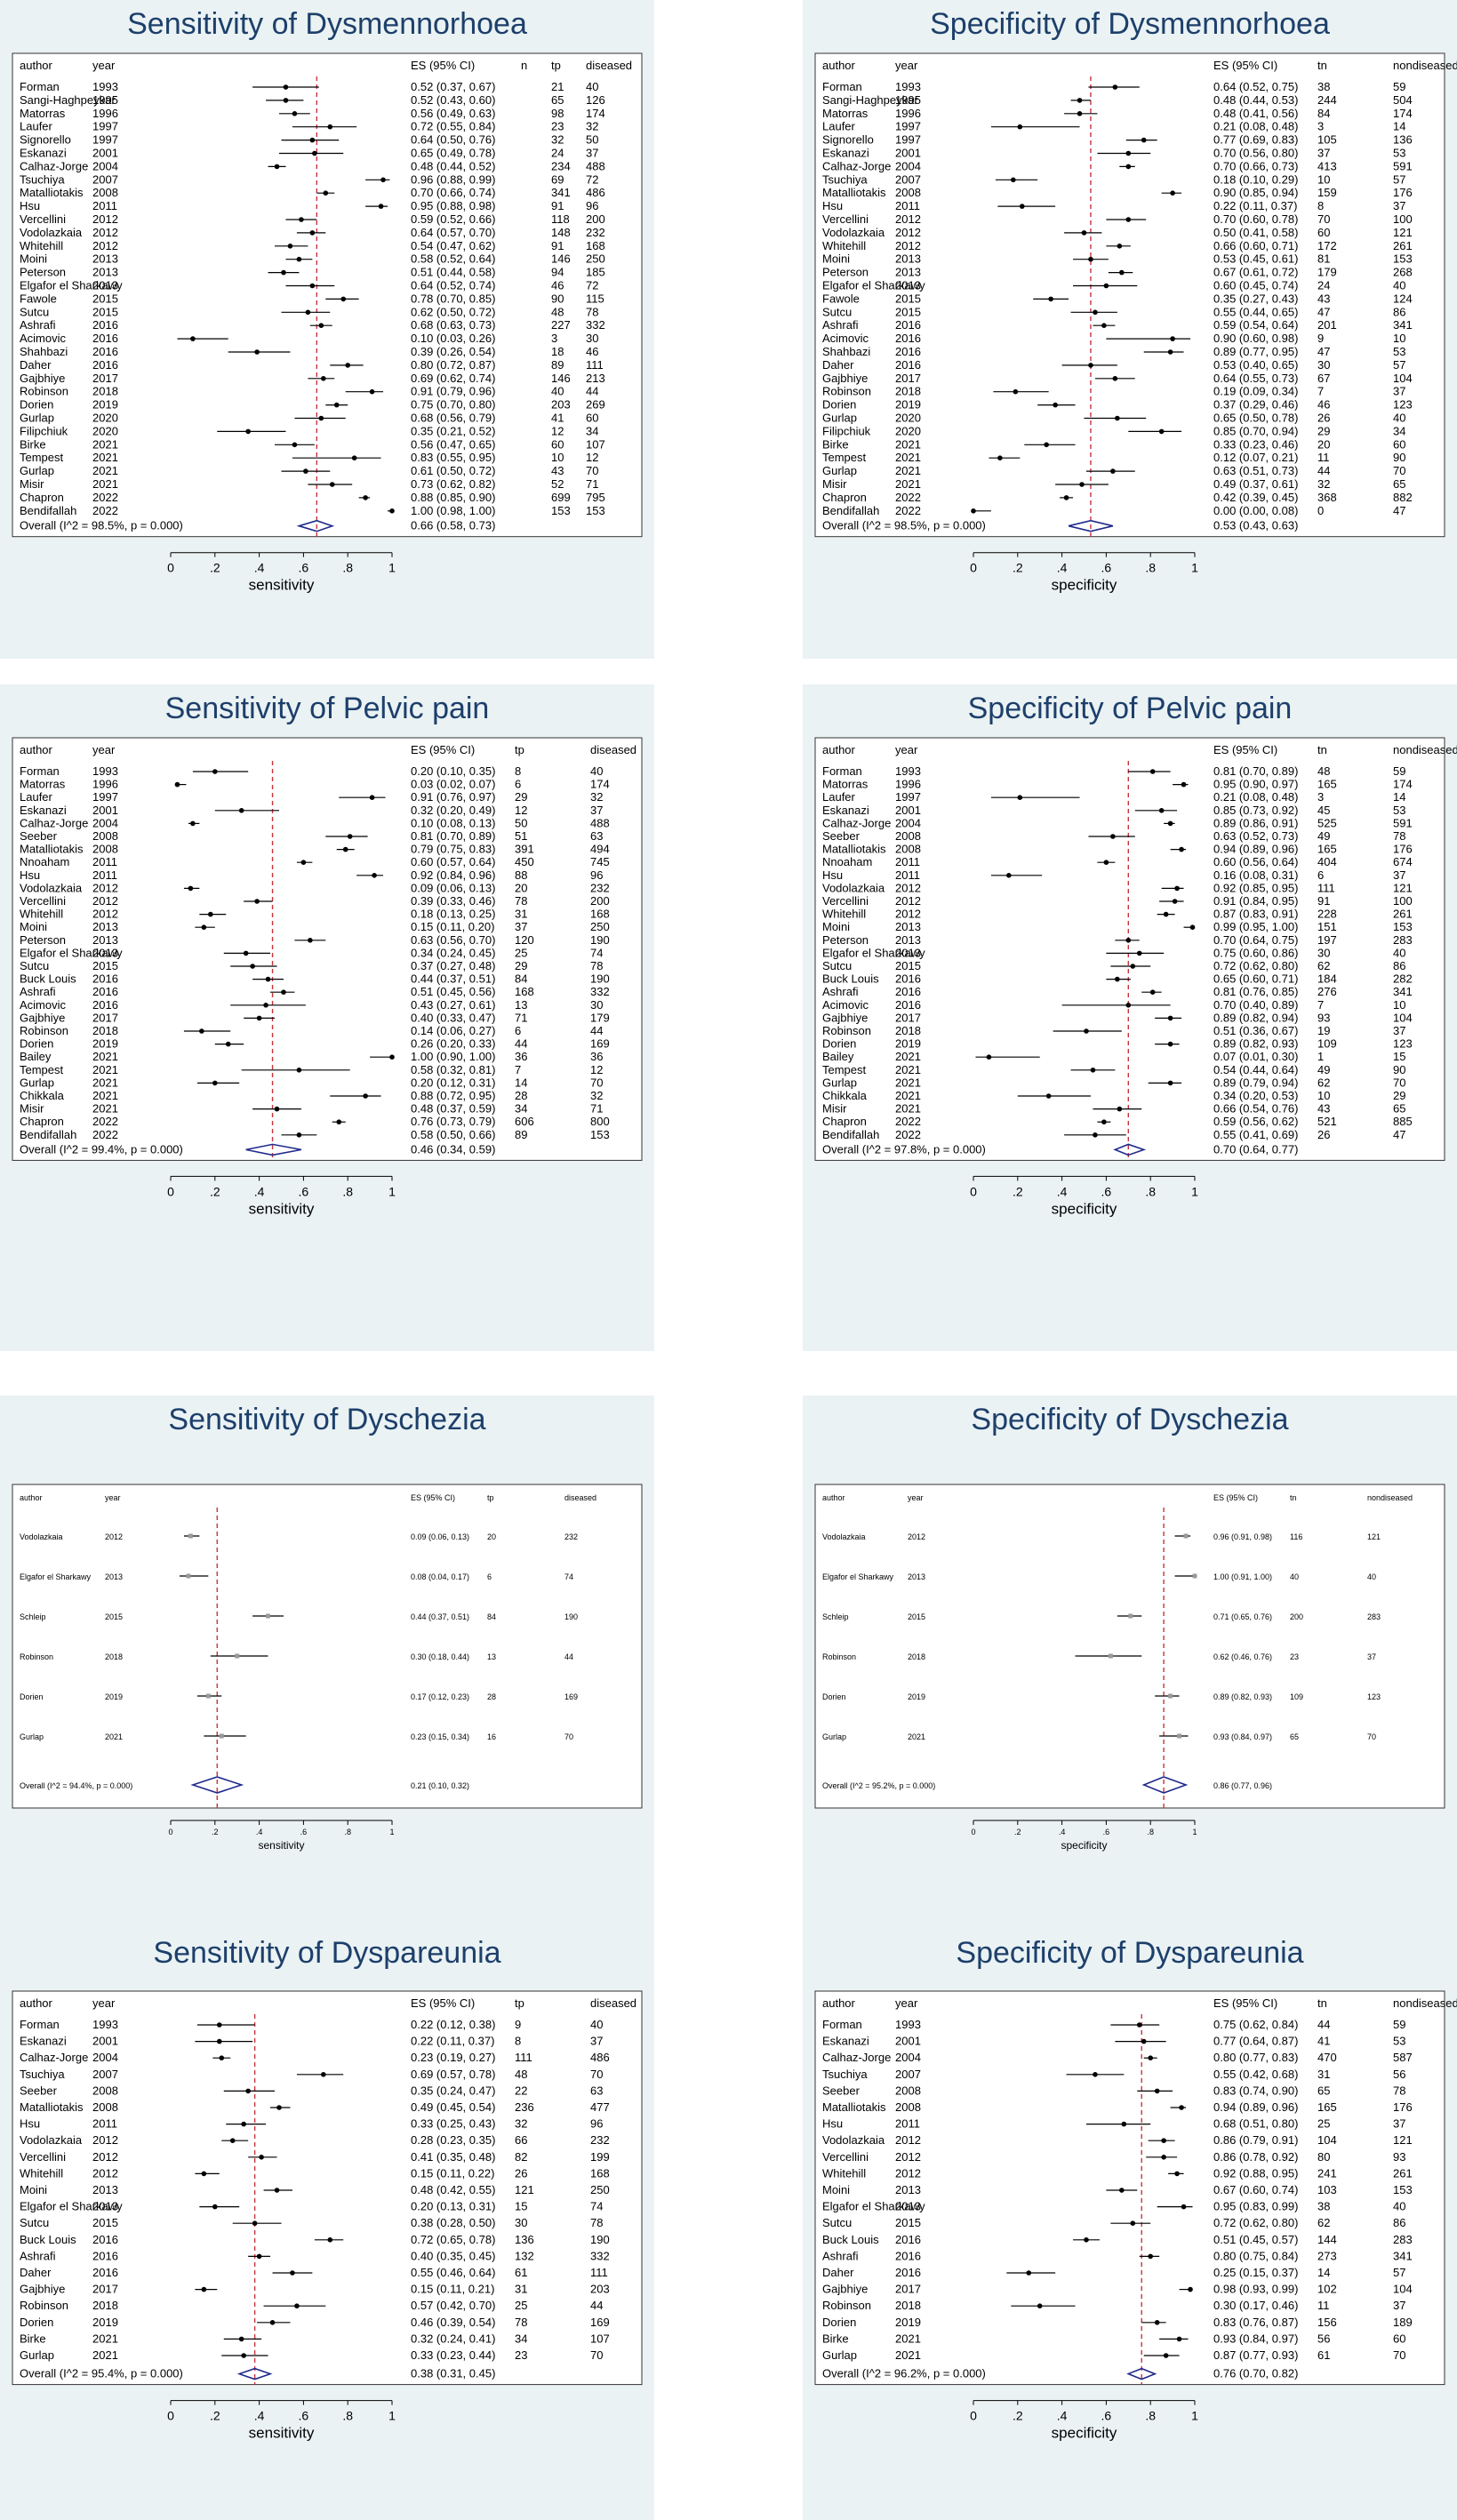 The width and height of the screenshot is (1457, 2520). I want to click on overall-label: Overall (I^2 = 96.2%, p = 0.000), so click(904, 2373).